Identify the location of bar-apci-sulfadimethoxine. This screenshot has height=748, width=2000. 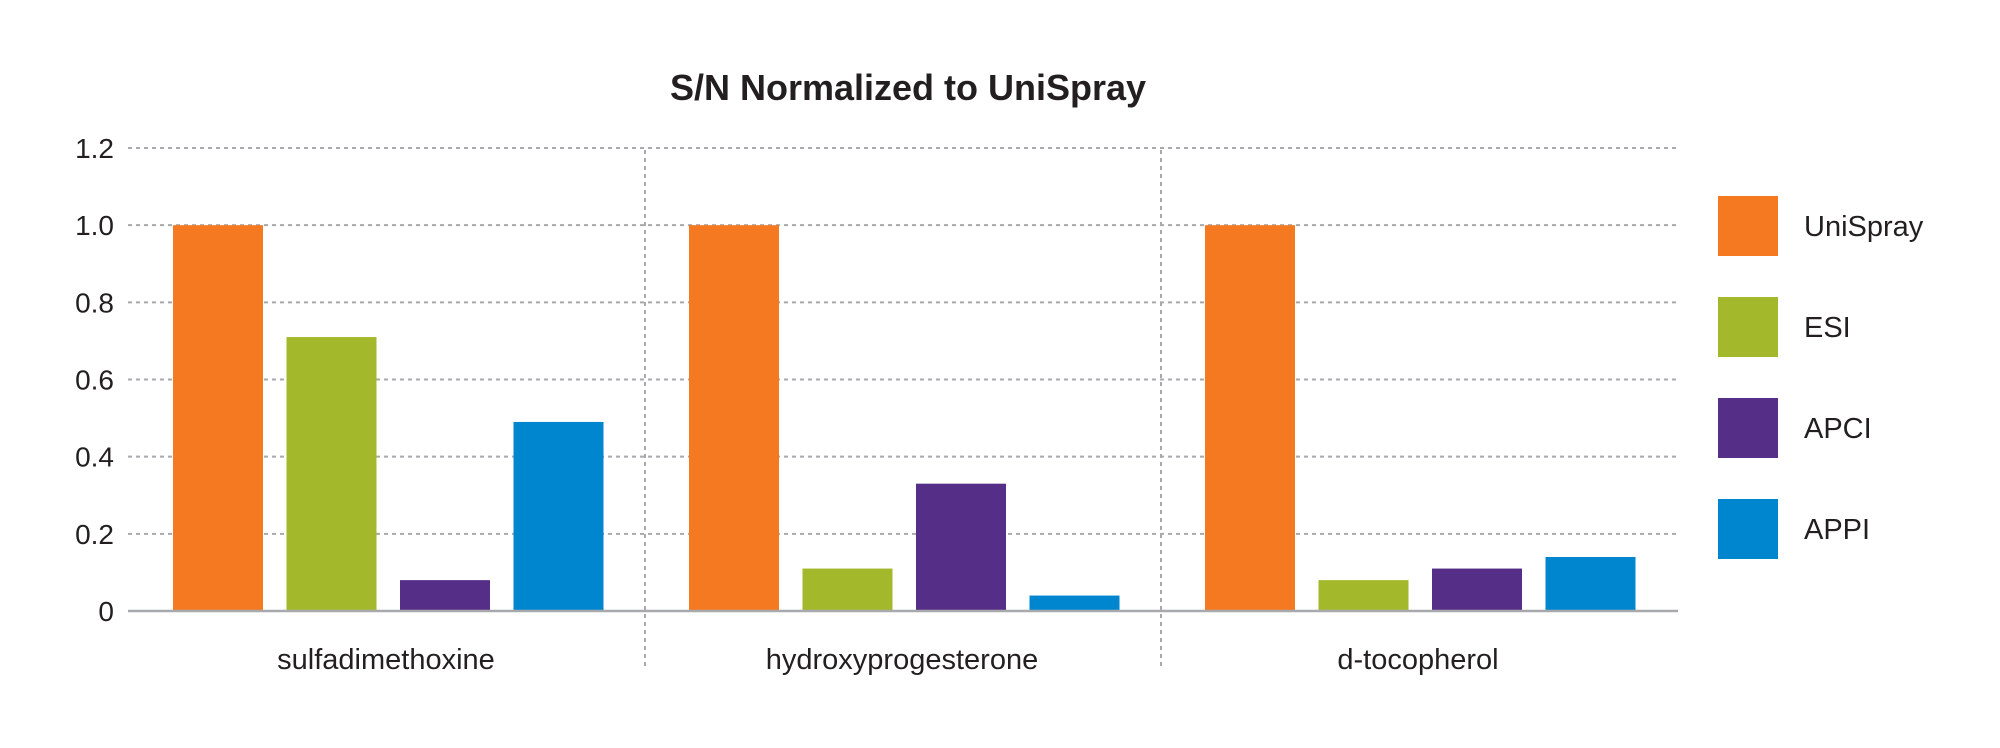
(445, 595).